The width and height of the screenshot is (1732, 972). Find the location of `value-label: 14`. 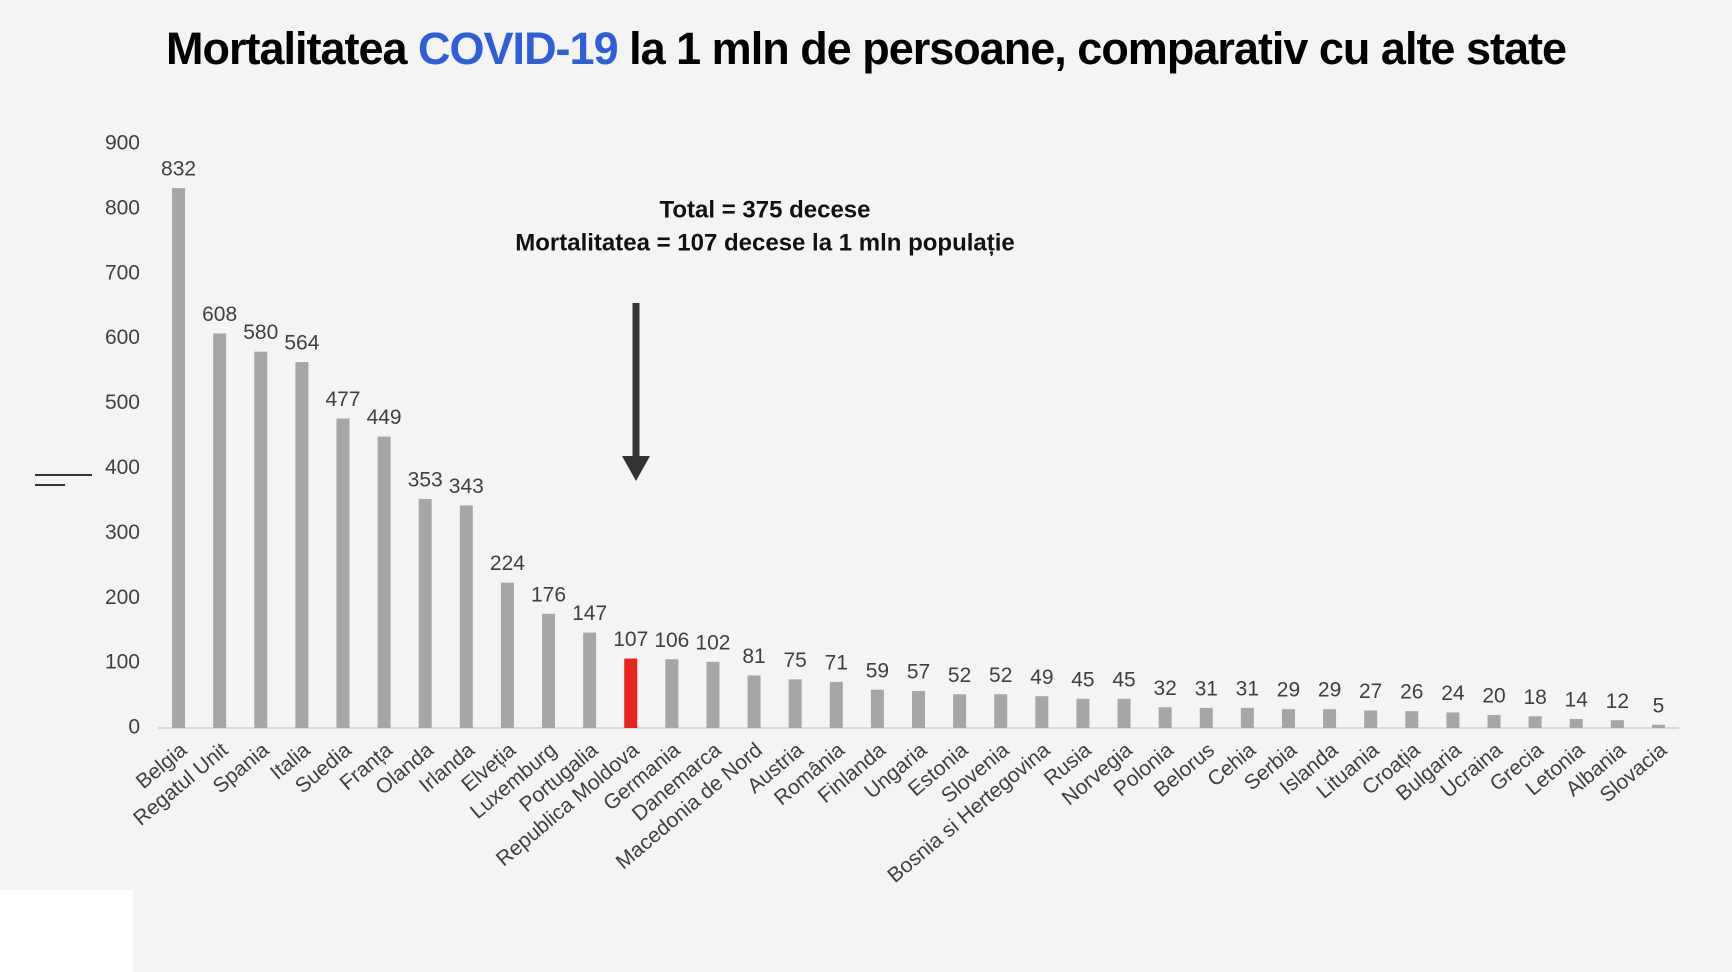

value-label: 14 is located at coordinates (1577, 699).